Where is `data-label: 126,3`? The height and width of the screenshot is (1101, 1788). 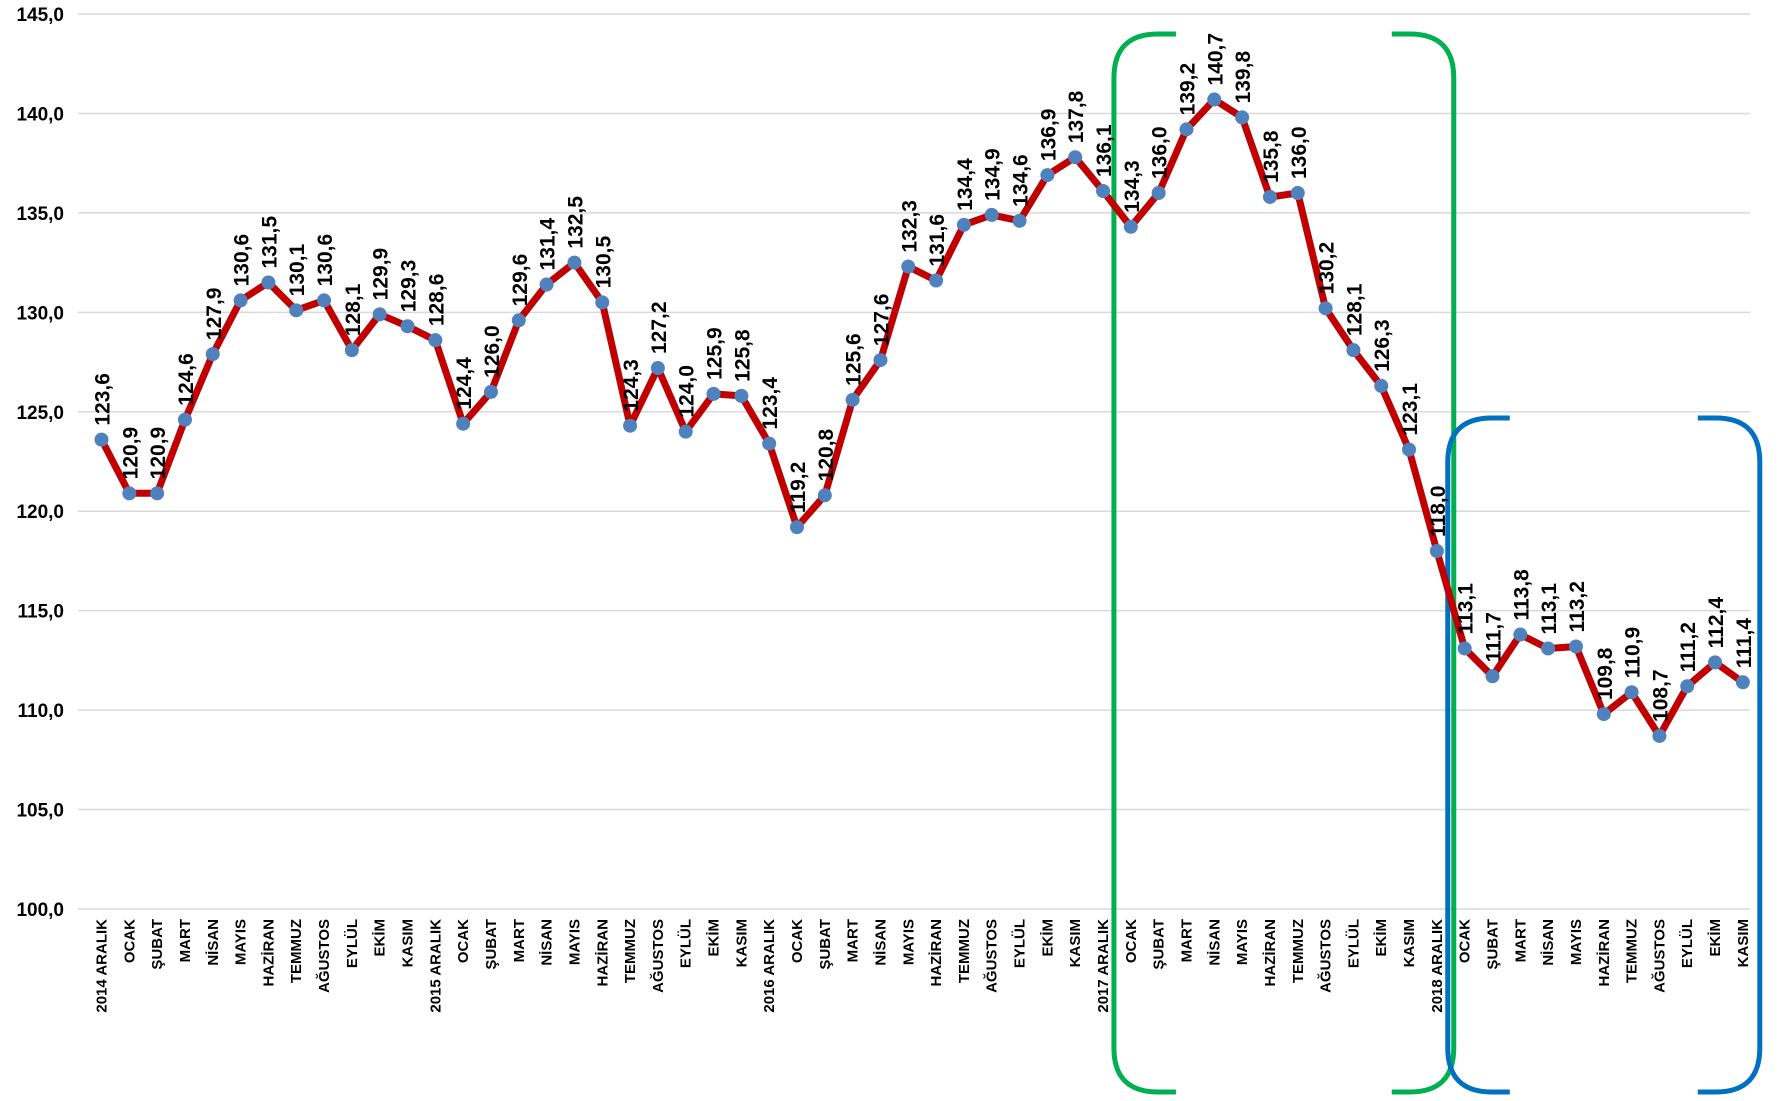 data-label: 126,3 is located at coordinates (1382, 345).